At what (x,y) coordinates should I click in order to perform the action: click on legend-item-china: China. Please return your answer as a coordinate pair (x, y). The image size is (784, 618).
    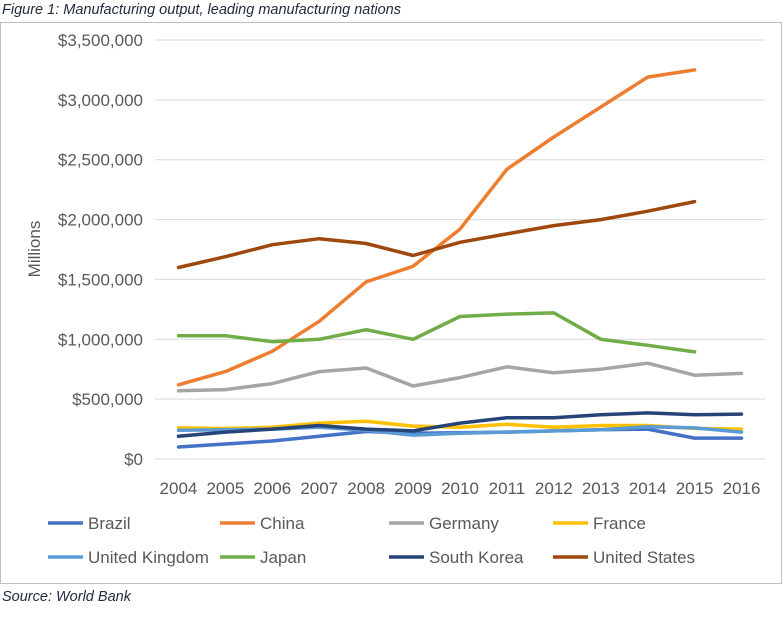
    Looking at the image, I should click on (262, 523).